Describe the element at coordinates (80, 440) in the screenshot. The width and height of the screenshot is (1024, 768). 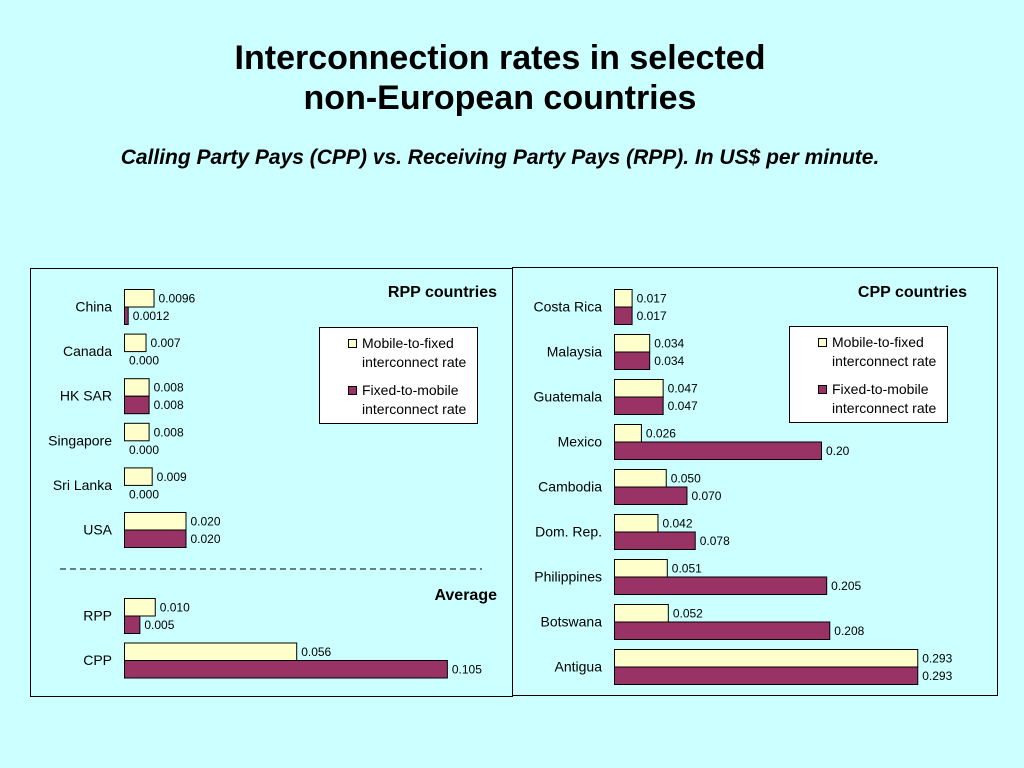
I see `rpp-category-label: Singapore` at that location.